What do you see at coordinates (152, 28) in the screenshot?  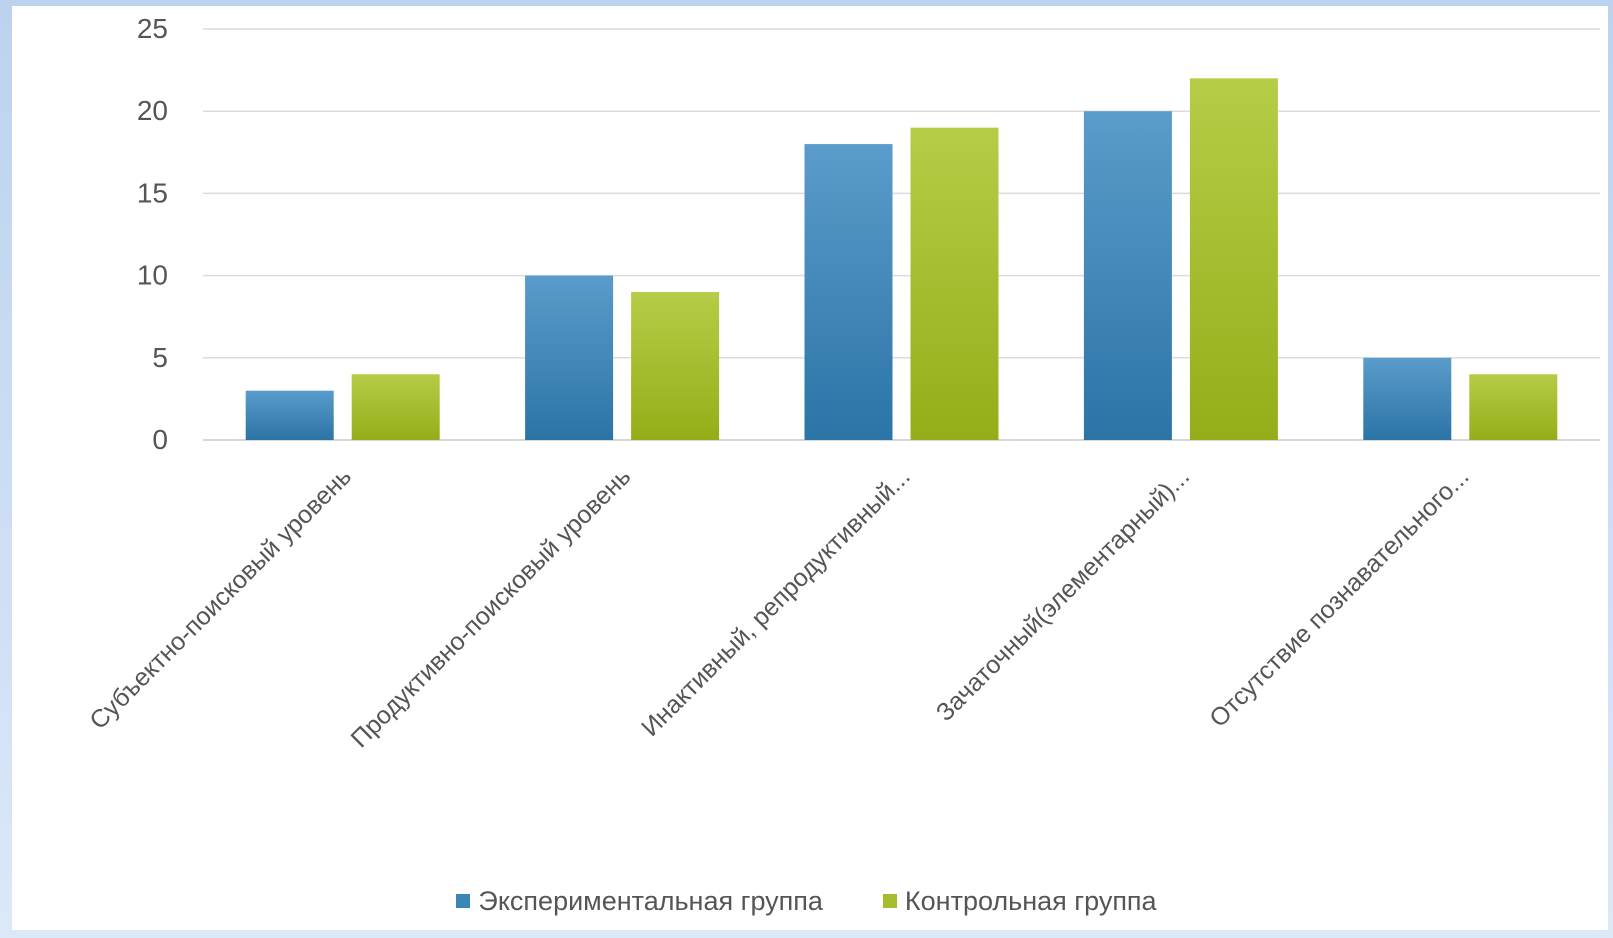 I see `y-tick-label: 25` at bounding box center [152, 28].